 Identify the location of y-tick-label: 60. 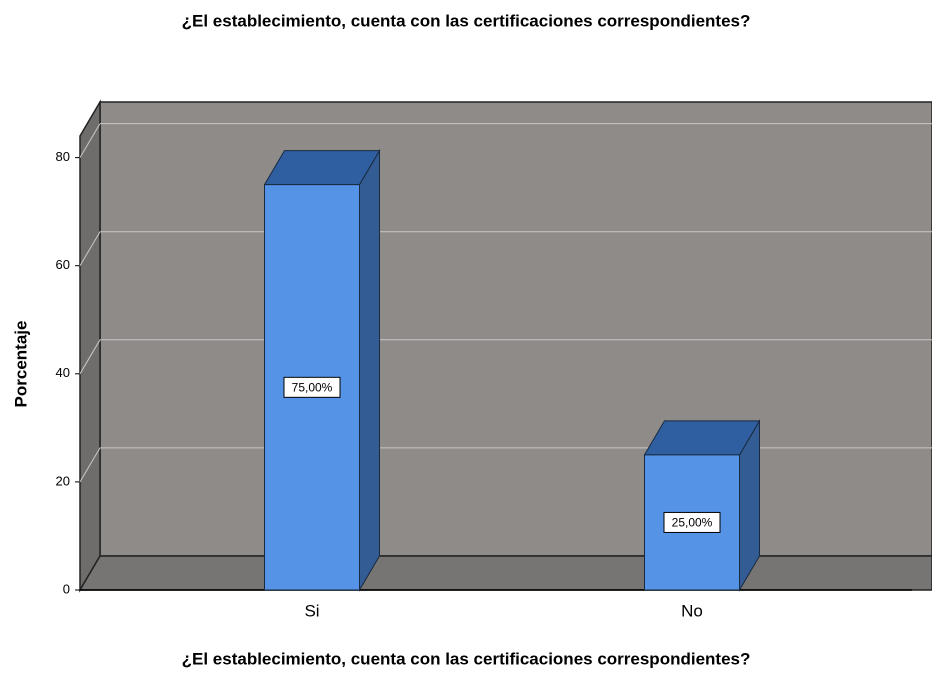
(63, 264).